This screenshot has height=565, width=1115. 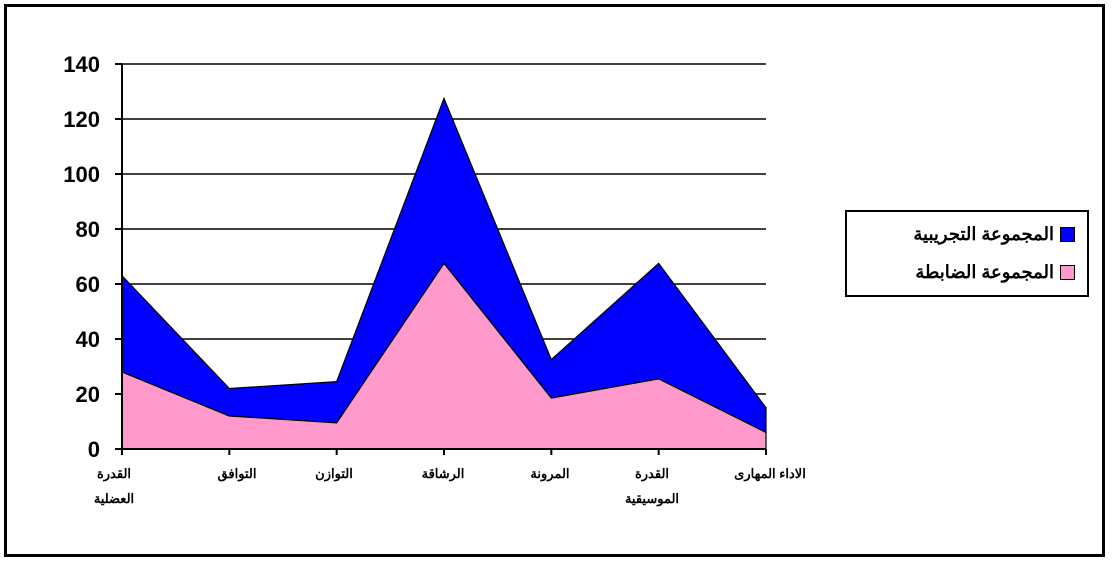 I want to click on y-tick-label-3: 60, so click(x=88, y=284).